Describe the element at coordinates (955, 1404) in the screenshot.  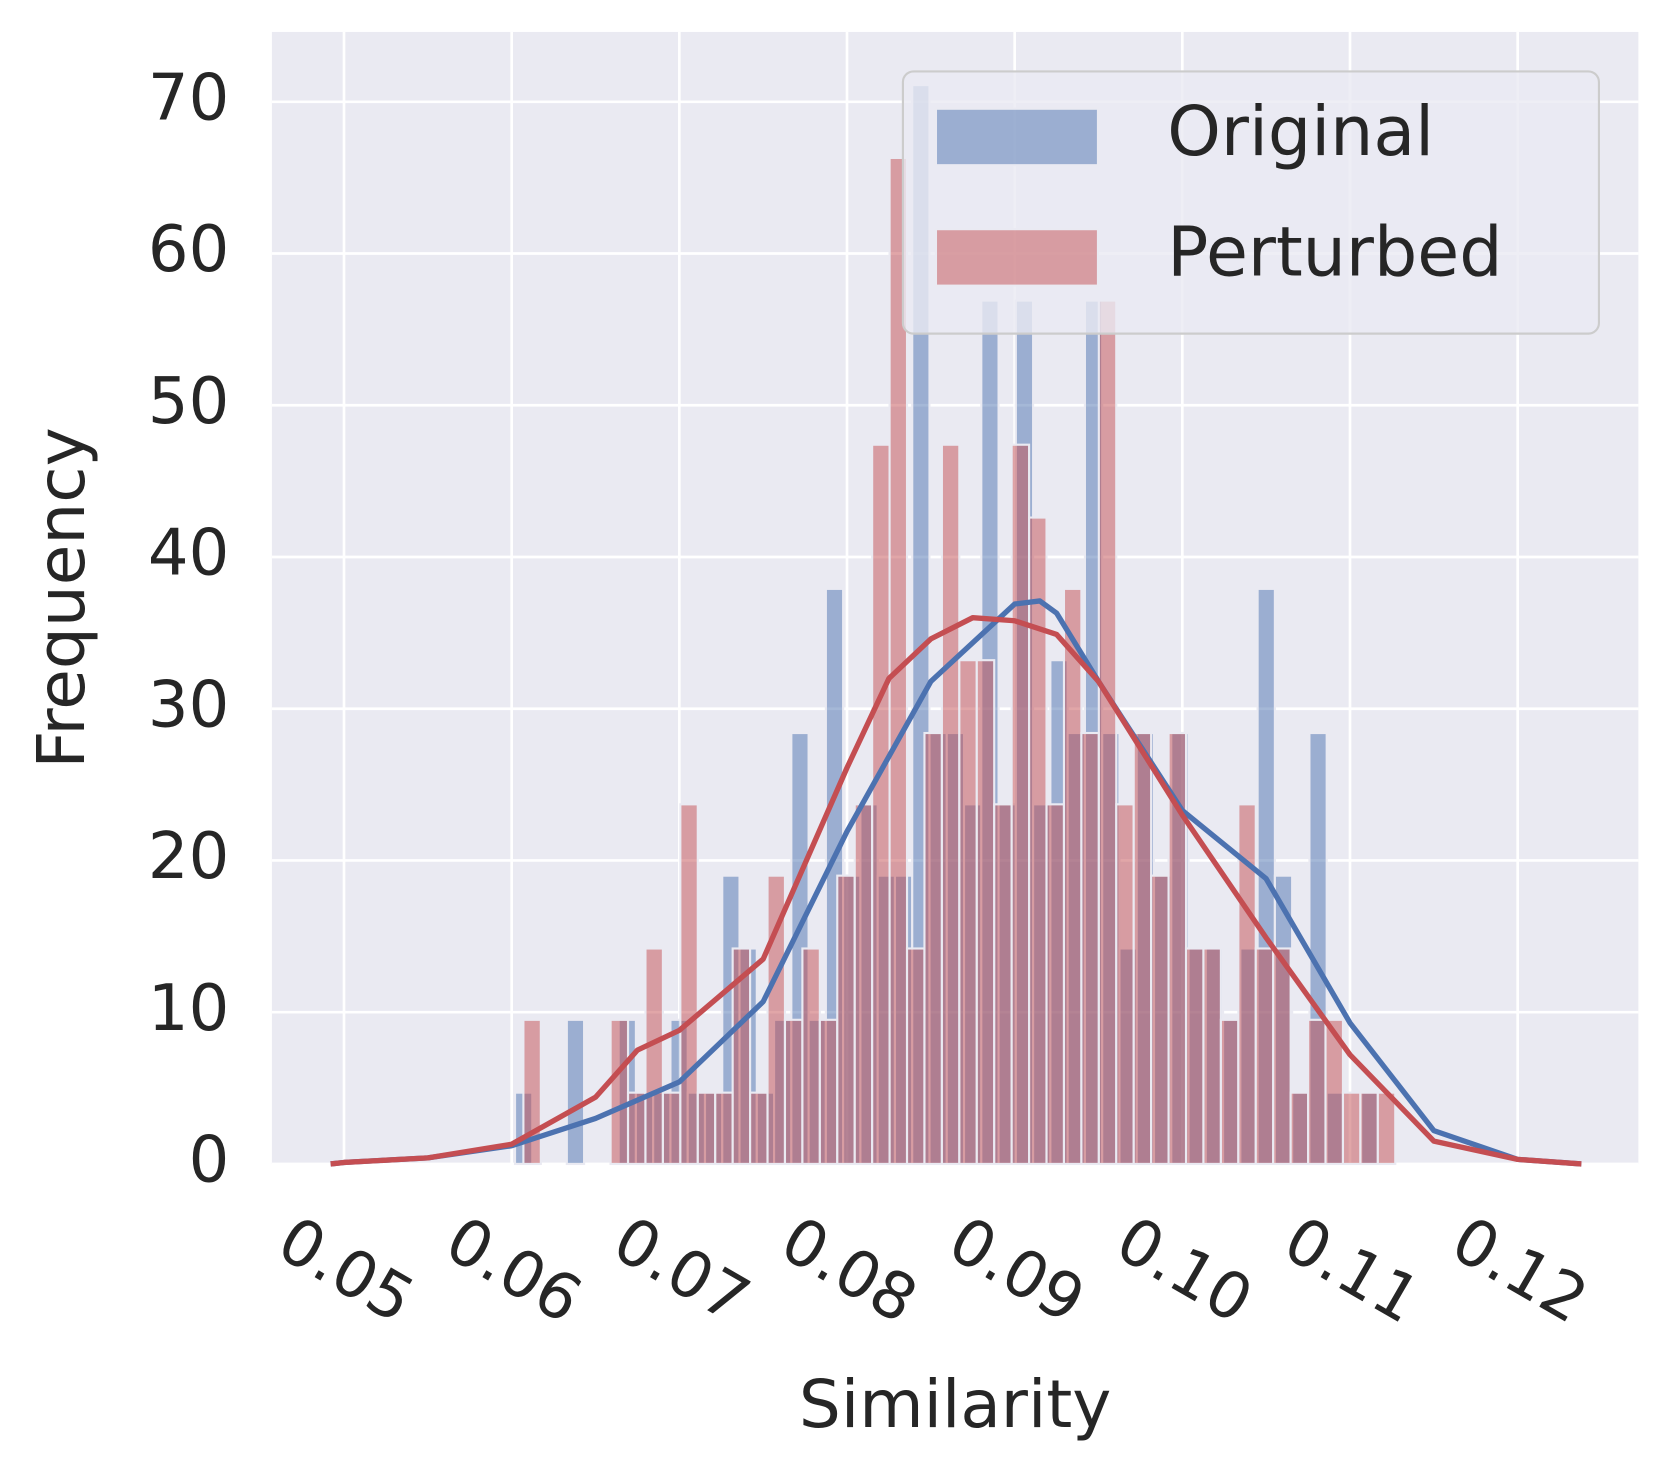
I see `x-axis-label: Similarity` at that location.